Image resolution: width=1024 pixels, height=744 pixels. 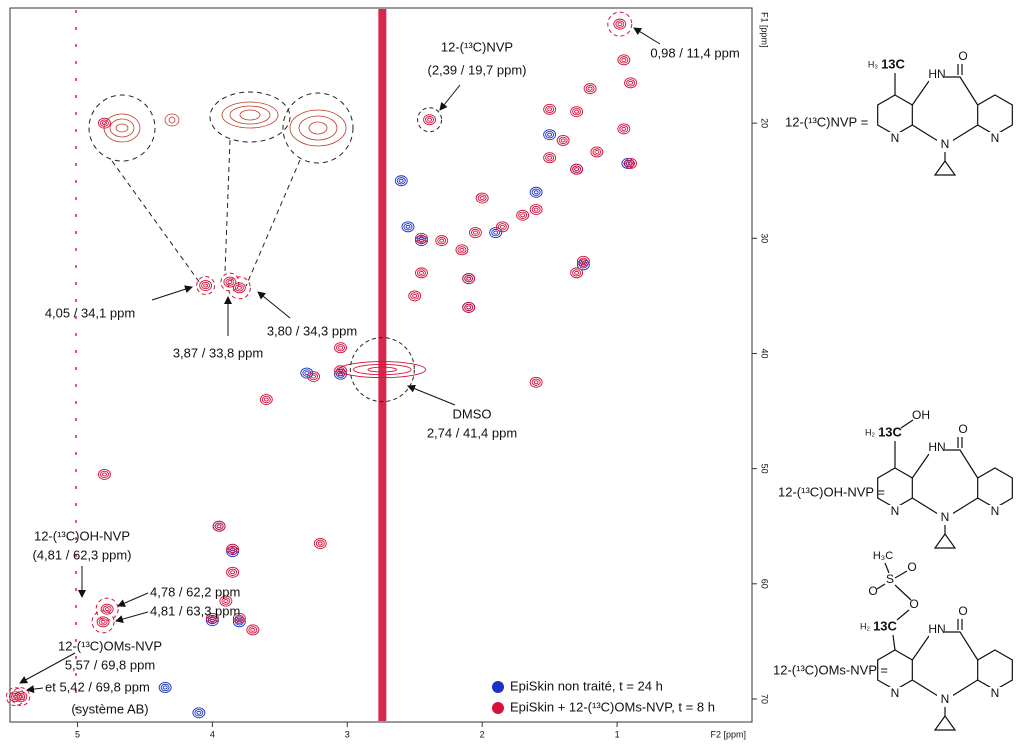 What do you see at coordinates (77, 734) in the screenshot?
I see `x-tick-label: 5` at bounding box center [77, 734].